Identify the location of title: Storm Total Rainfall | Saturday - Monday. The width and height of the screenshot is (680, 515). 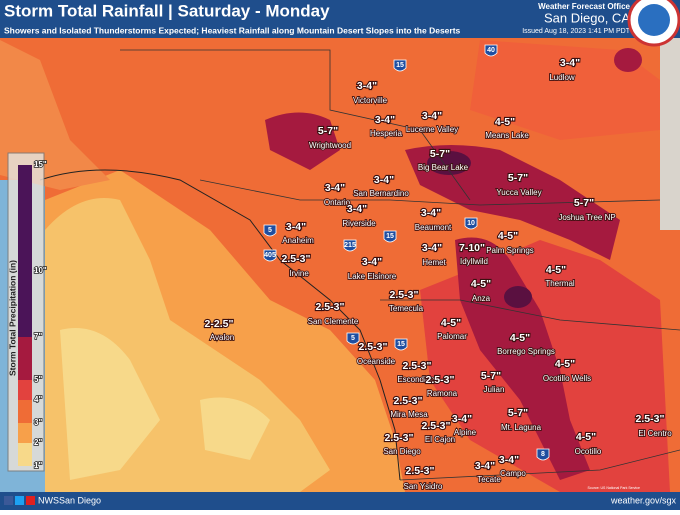
(167, 10).